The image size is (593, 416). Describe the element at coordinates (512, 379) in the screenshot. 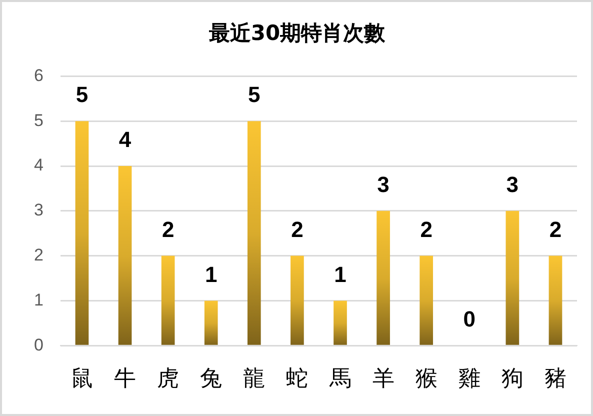

I see `x-tick-label: 狗` at that location.